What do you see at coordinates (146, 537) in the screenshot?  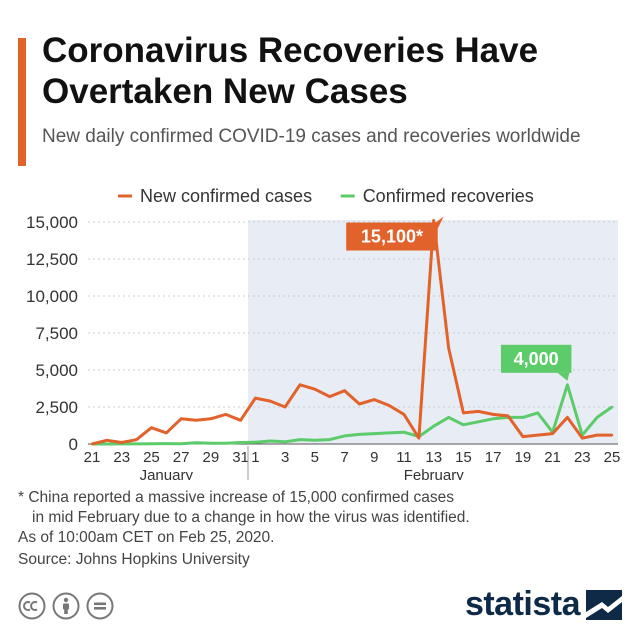 I see `footnote-line: As of 10:00am CET on Feb 25, 2020.` at bounding box center [146, 537].